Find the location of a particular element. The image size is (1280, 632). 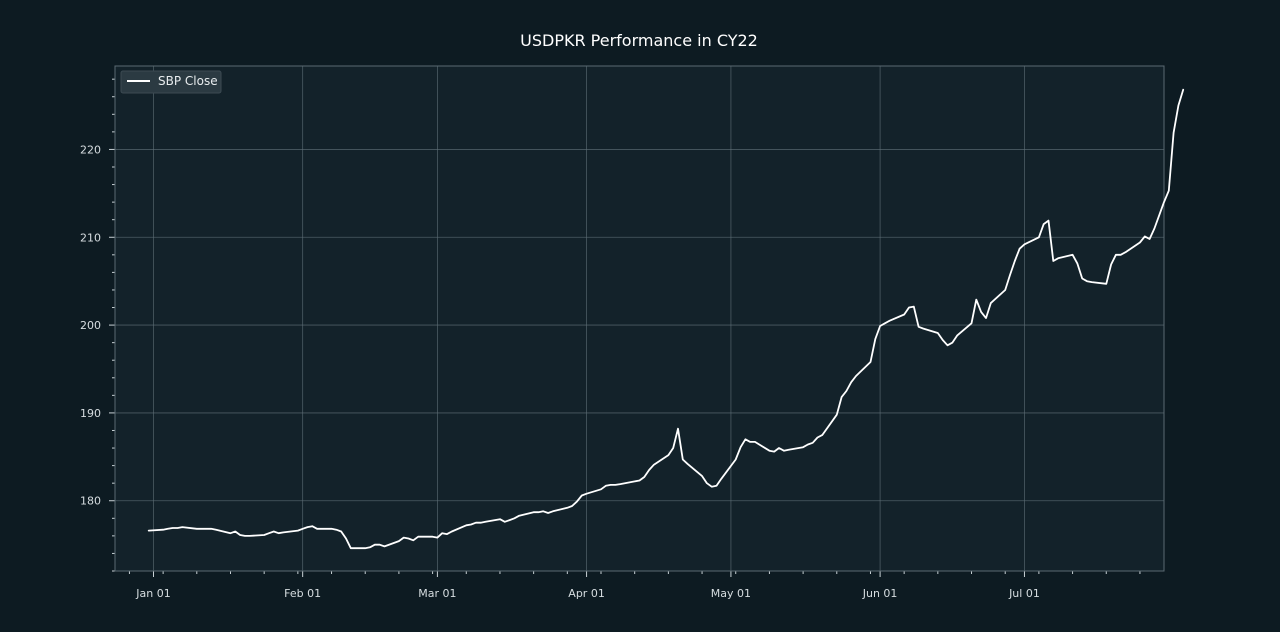

y-tick-label: 200 is located at coordinates (90, 325).